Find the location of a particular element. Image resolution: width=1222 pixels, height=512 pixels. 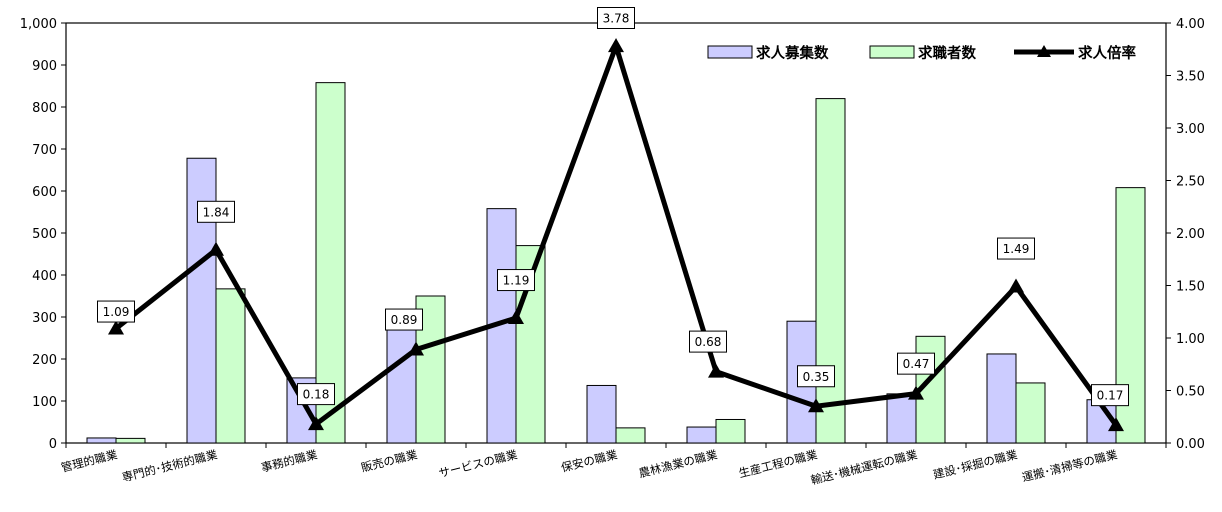

category-label: 専門的･技術的職業 is located at coordinates (169, 465).